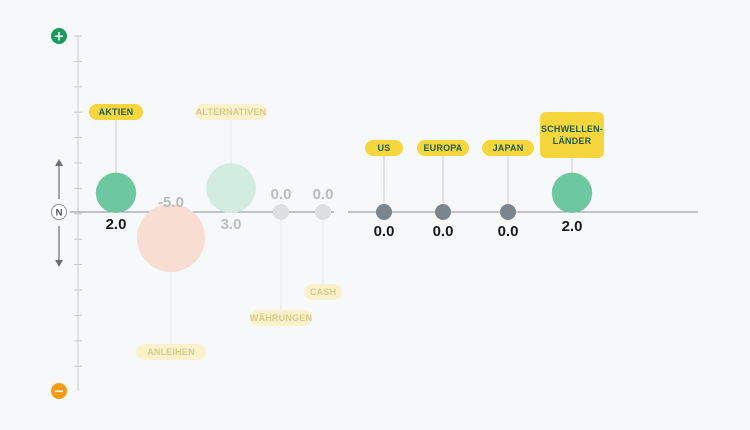  I want to click on neutral-marker-label: N, so click(59, 213).